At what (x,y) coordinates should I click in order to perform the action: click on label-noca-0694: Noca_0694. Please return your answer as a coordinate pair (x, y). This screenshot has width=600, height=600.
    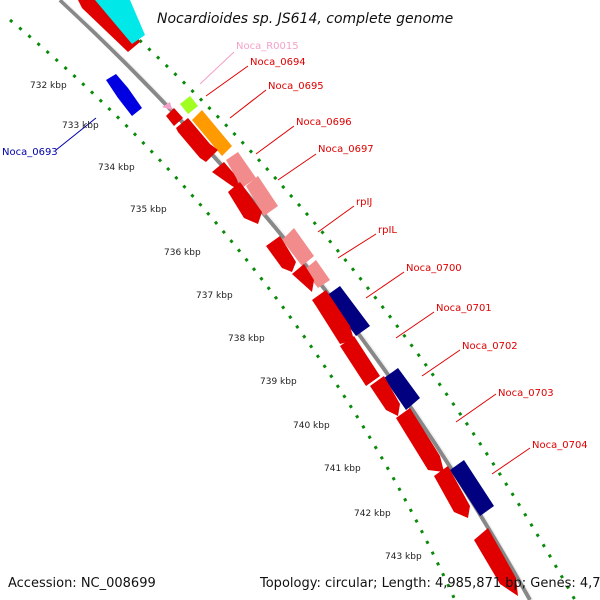
    Looking at the image, I should click on (278, 62).